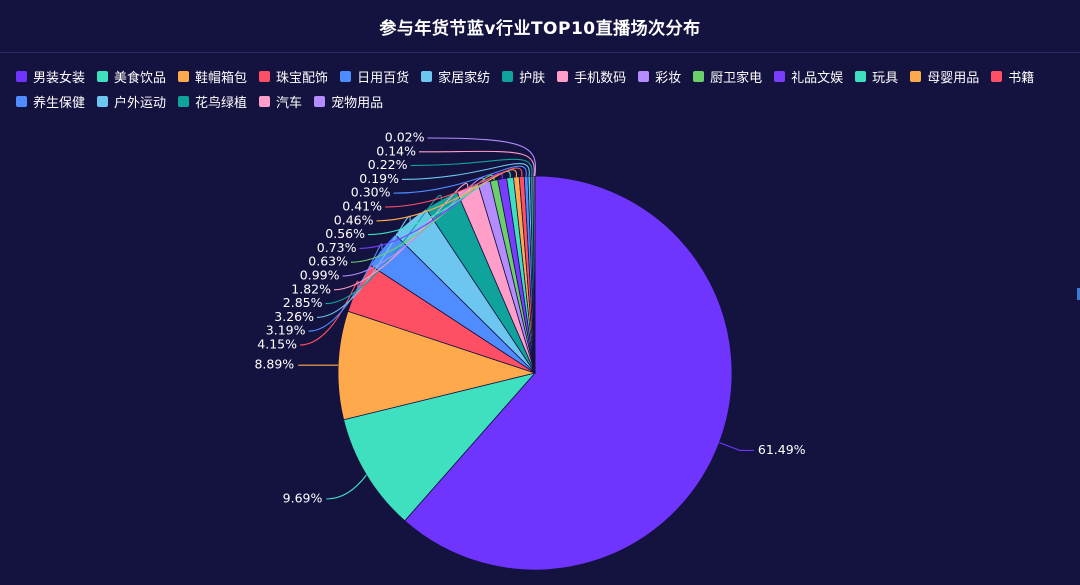 The image size is (1080, 585). Describe the element at coordinates (464, 78) in the screenshot. I see `legend-label: 家居家纺` at that location.